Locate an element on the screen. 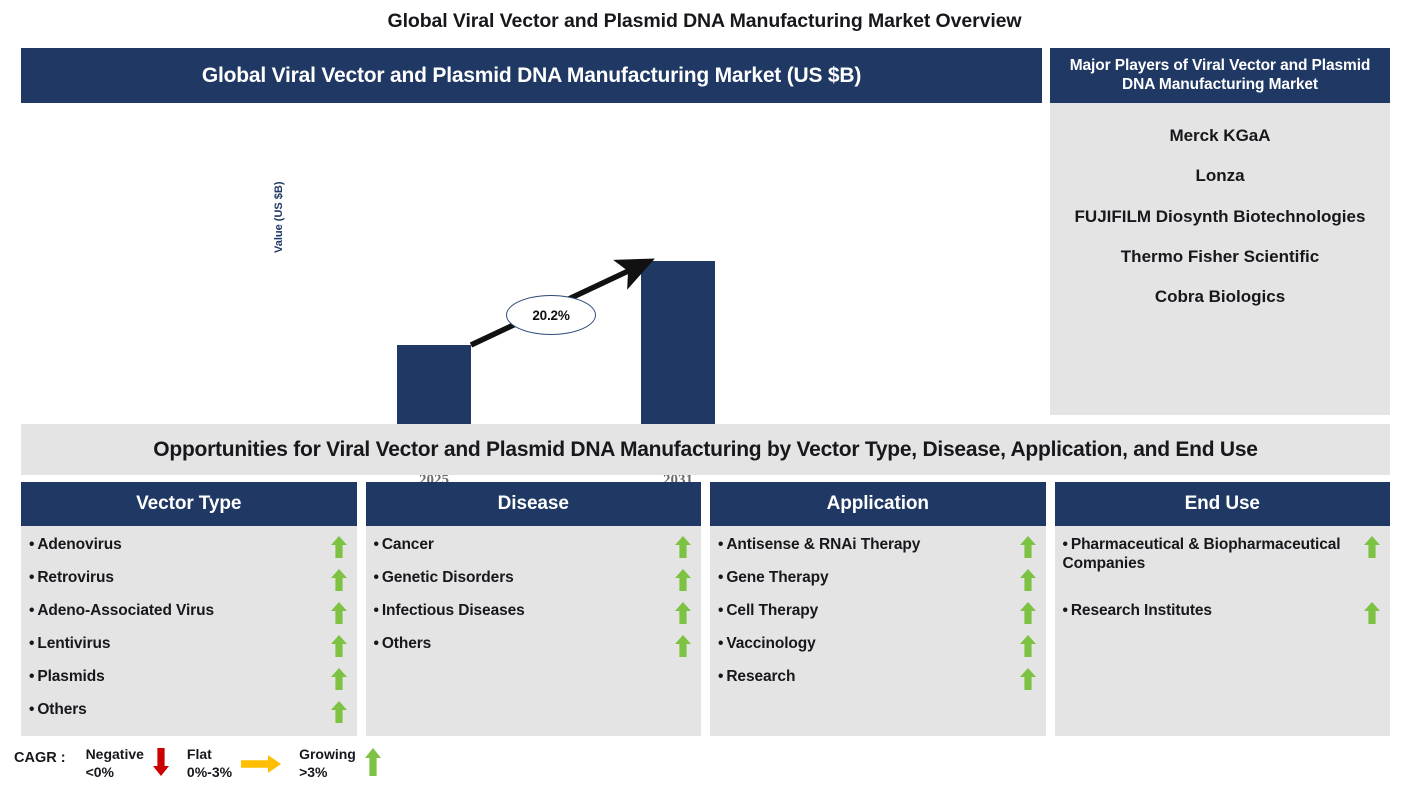 The image size is (1409, 791). arrow-down-icon is located at coordinates (160, 762).